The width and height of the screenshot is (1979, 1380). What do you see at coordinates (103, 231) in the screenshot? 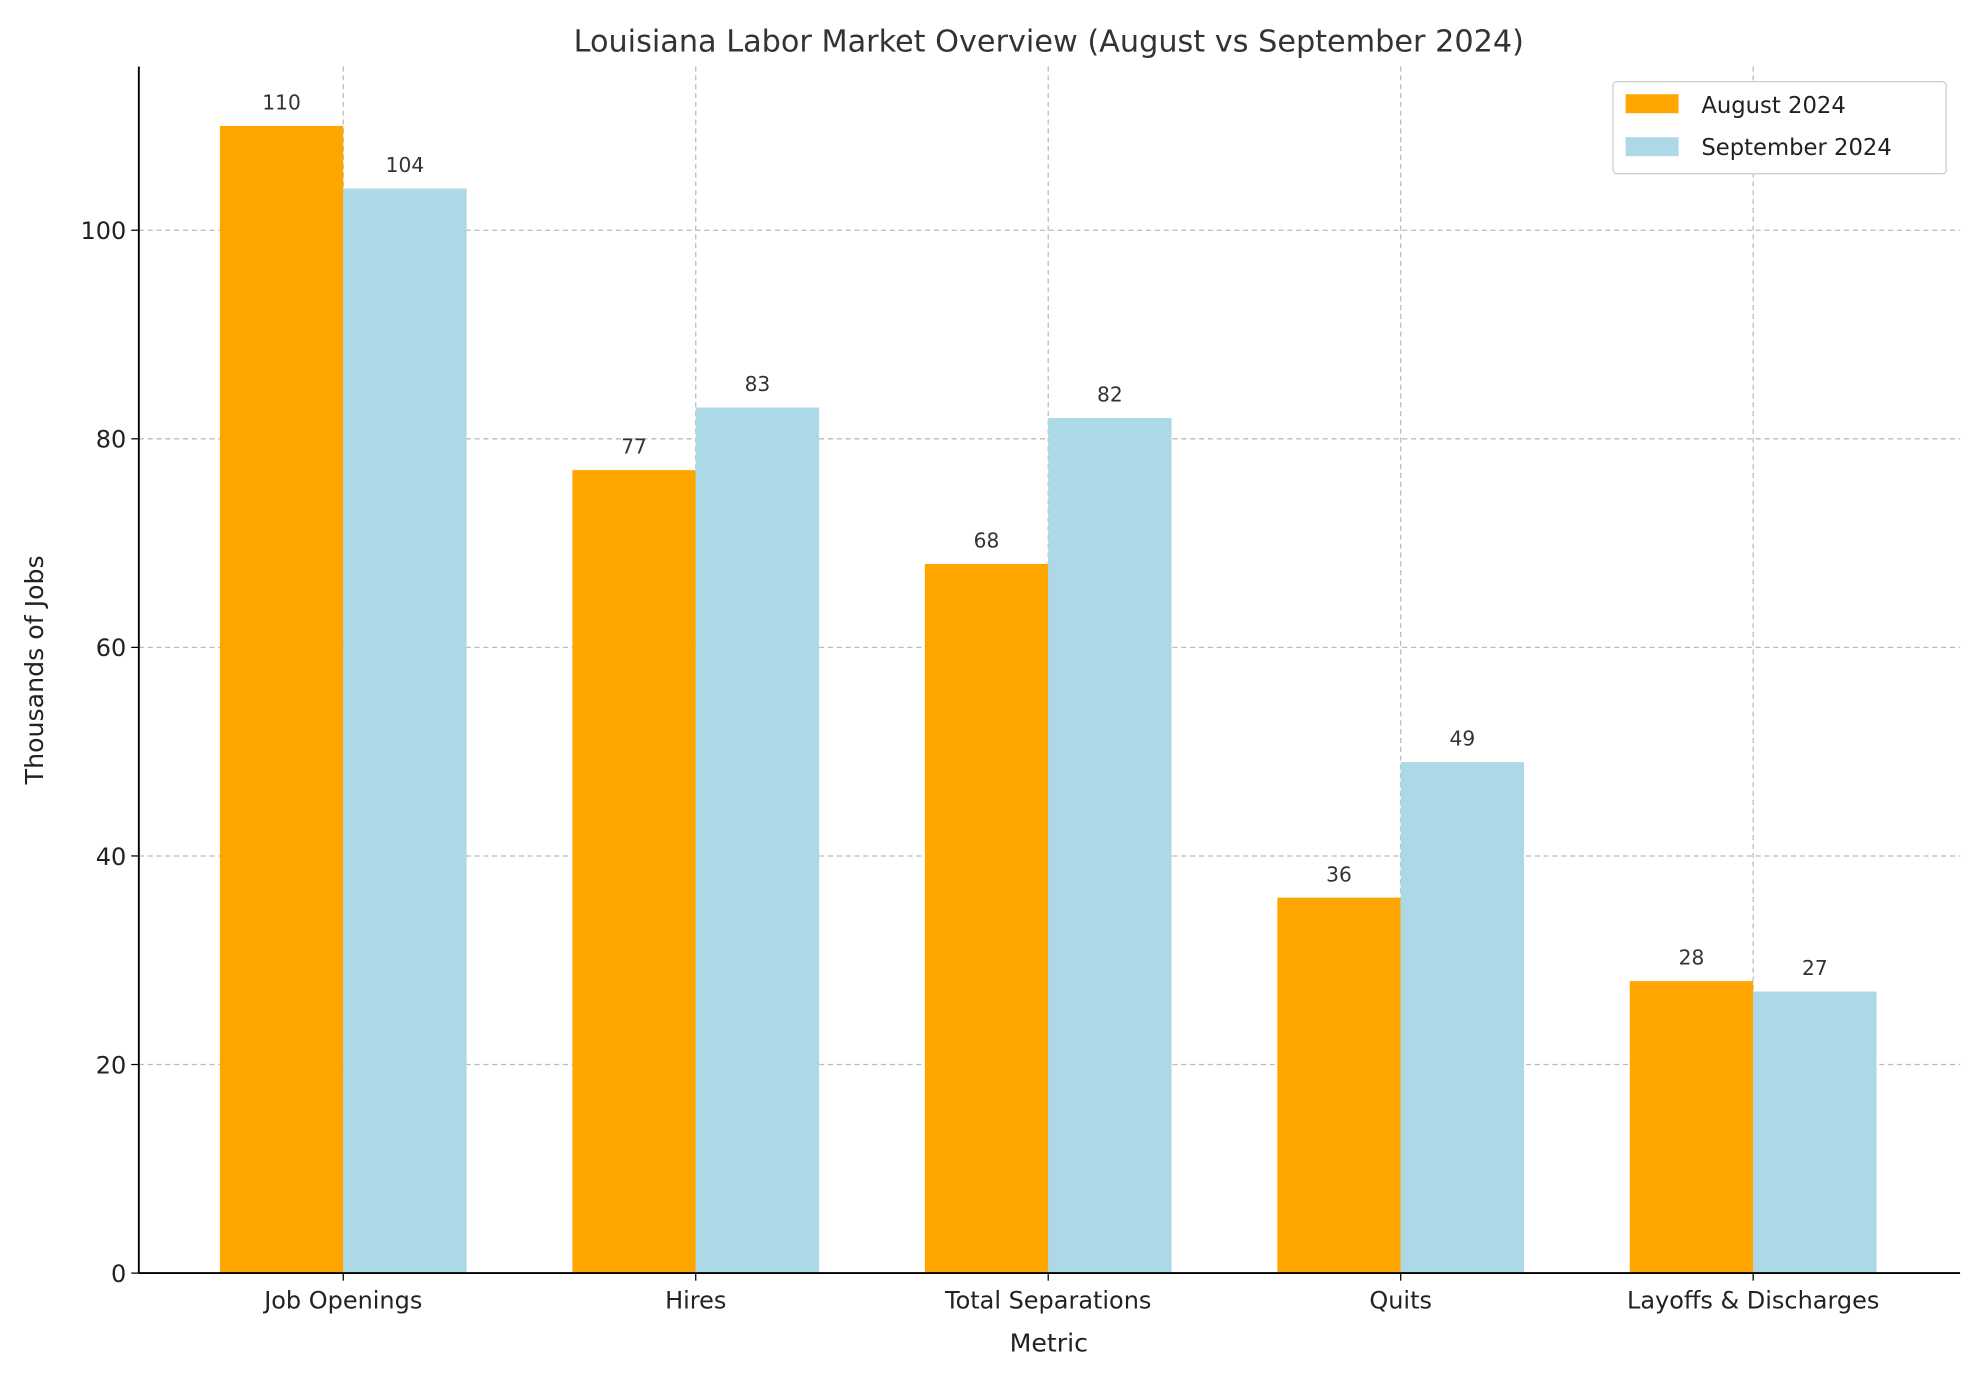
I see `y-tick-label: 100` at bounding box center [103, 231].